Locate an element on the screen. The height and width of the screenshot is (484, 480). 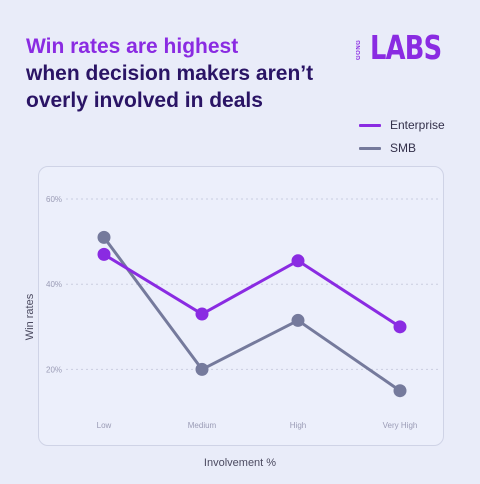
logo-product: LABS is located at coordinates (406, 47).